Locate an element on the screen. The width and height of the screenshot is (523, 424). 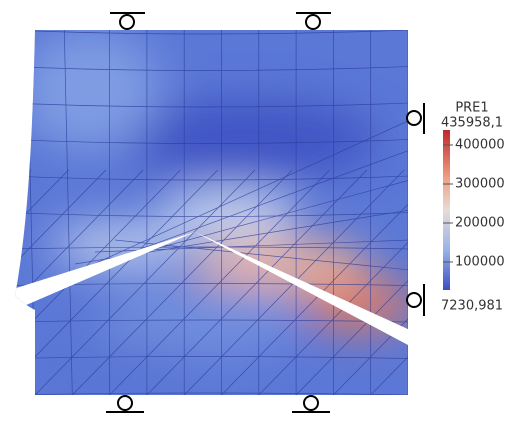
colorbar-tick-label: 100000 is located at coordinates (480, 262).